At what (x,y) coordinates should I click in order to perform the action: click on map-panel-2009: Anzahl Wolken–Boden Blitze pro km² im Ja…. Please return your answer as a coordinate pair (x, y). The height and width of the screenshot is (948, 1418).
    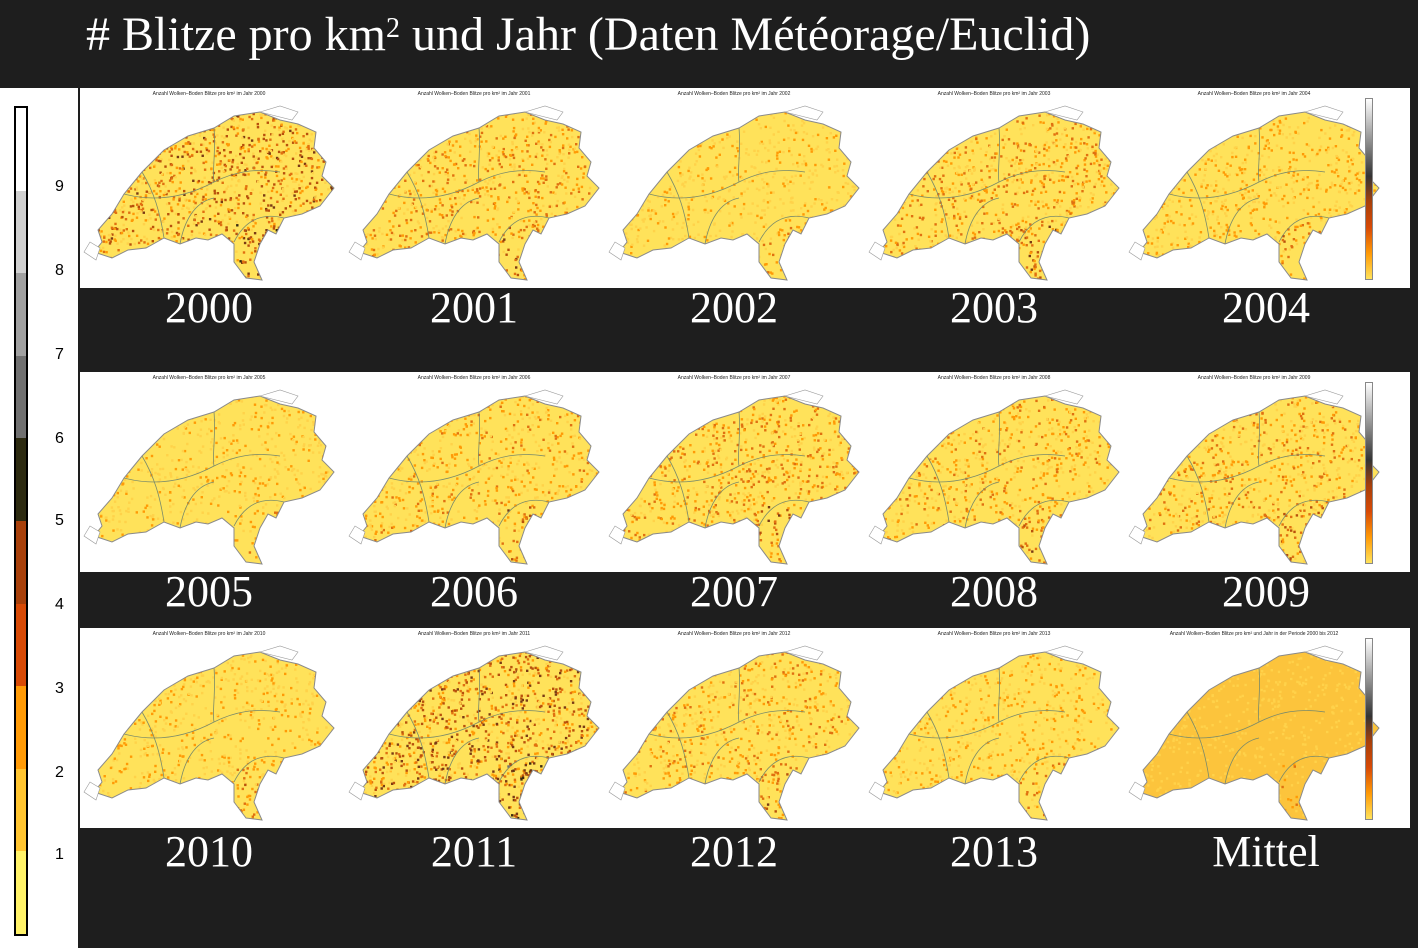
    Looking at the image, I should click on (1254, 472).